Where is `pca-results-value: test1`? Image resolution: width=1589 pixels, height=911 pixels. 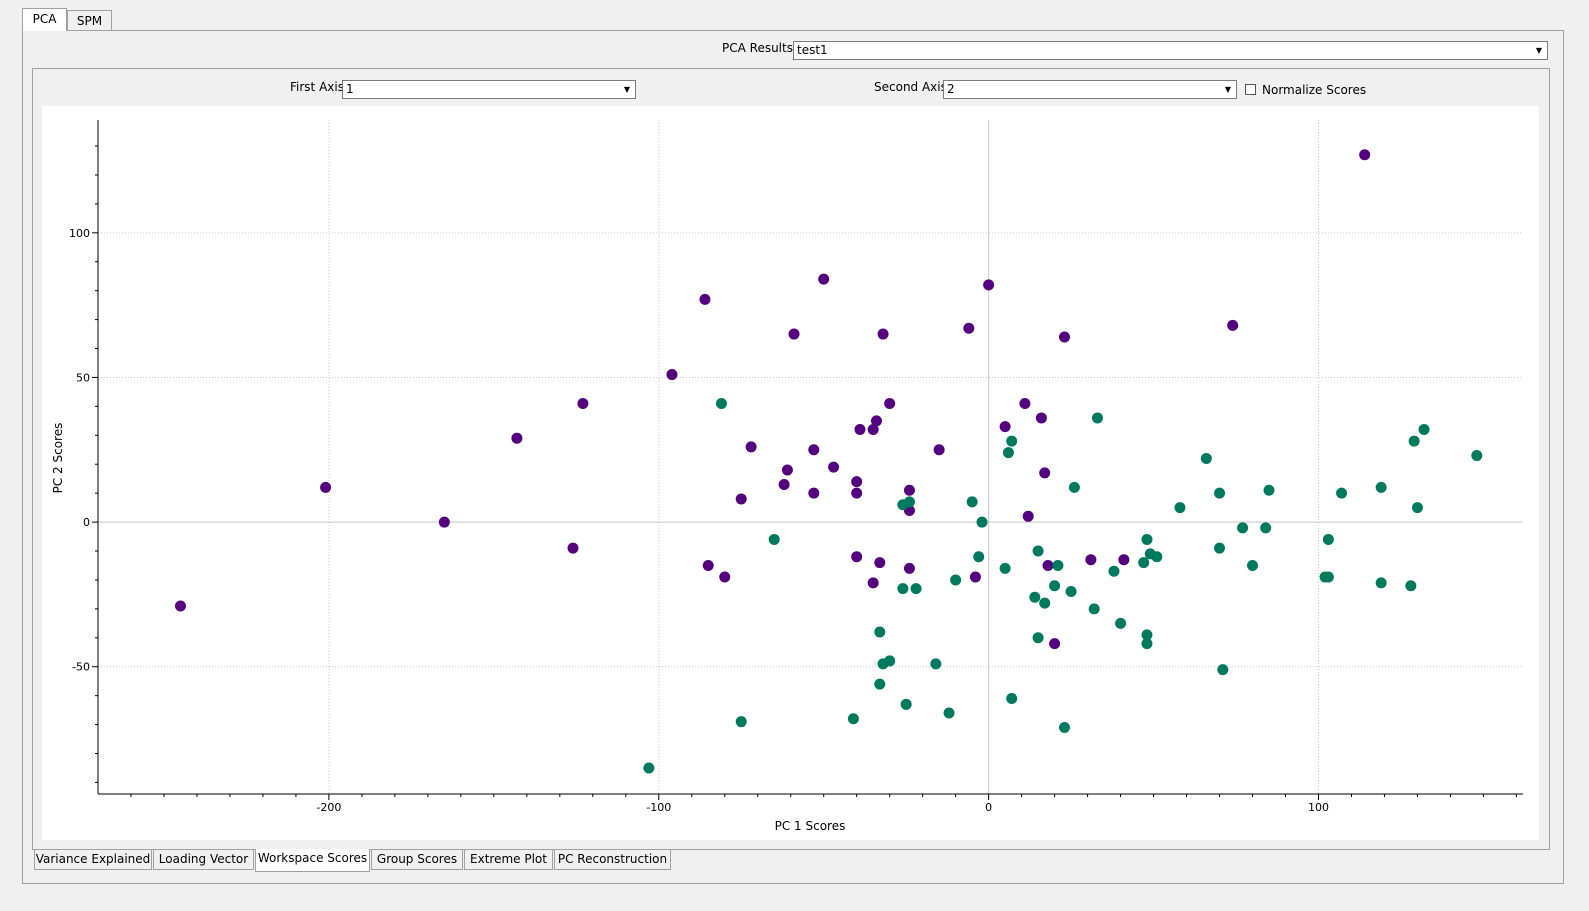
pca-results-value: test1 is located at coordinates (812, 50).